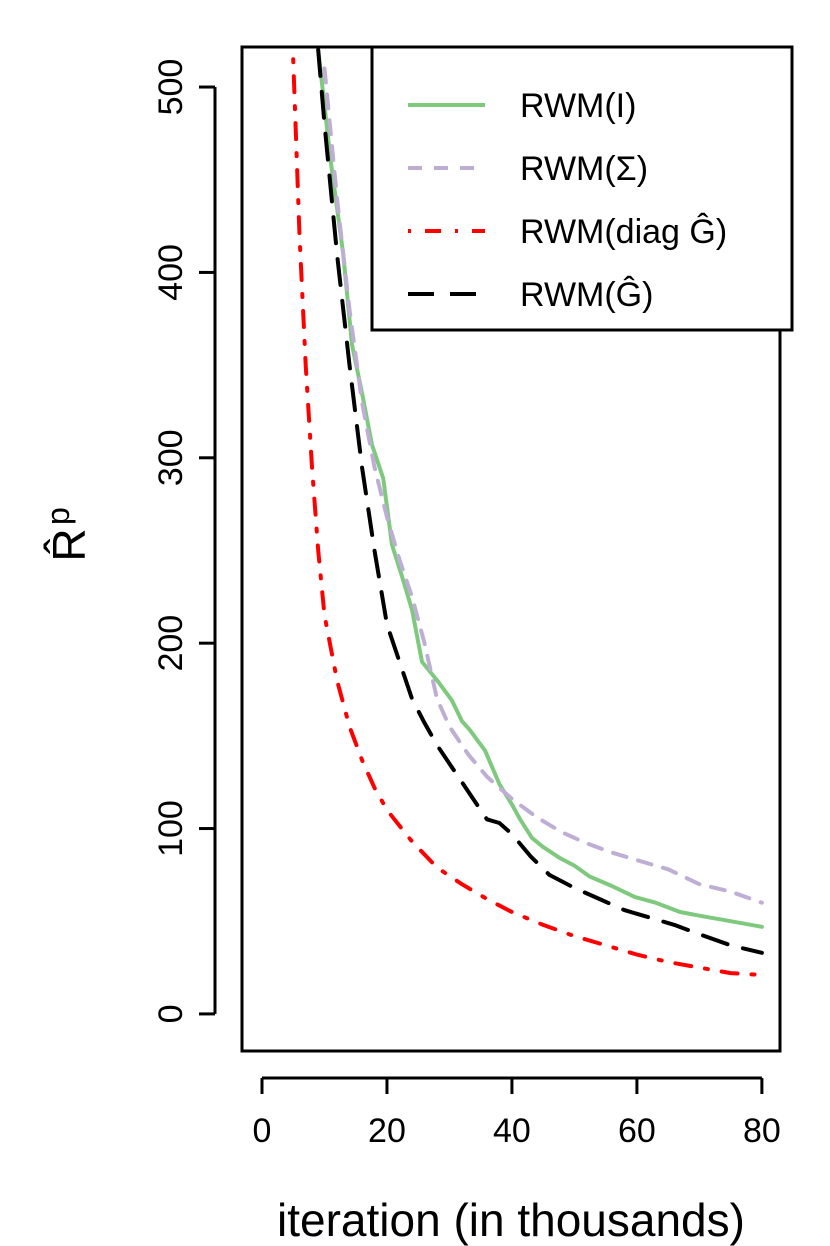 This screenshot has width=830, height=1246. Describe the element at coordinates (387, 1131) in the screenshot. I see `x-tick-label: 20` at that location.